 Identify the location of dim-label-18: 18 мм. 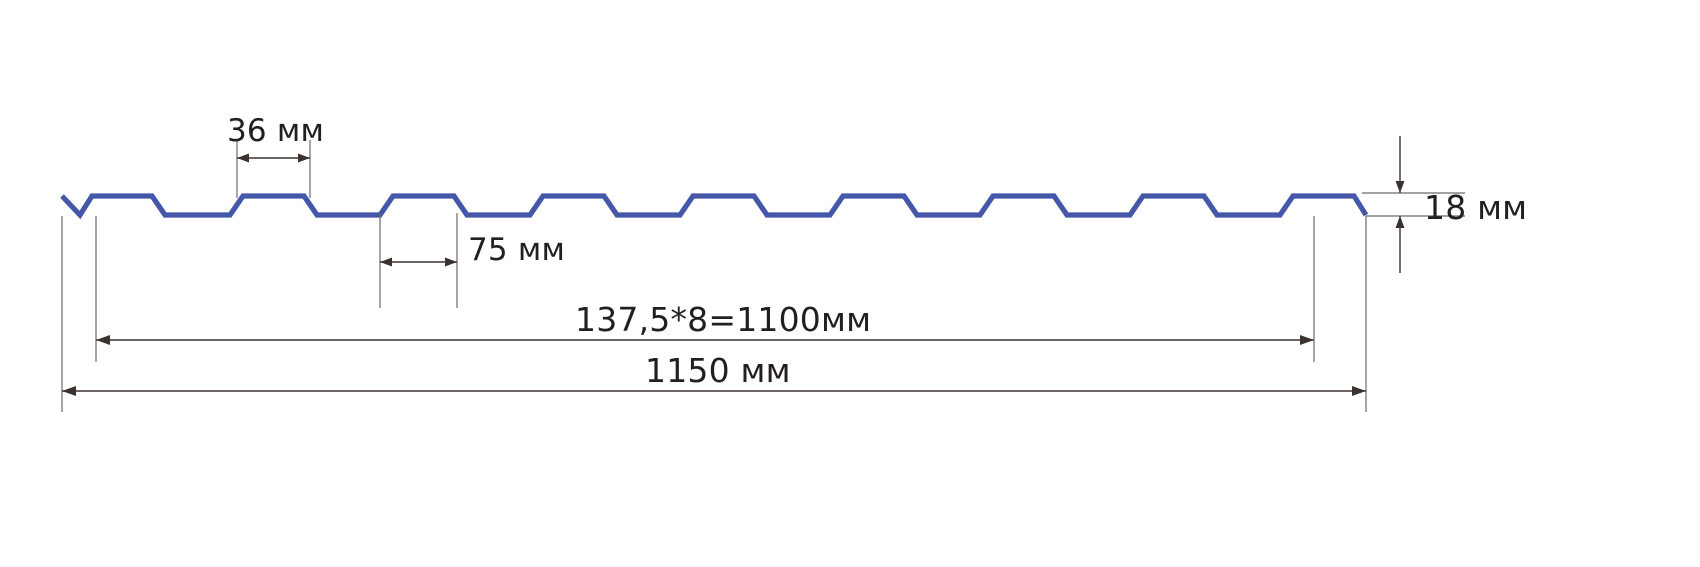
(1475, 207).